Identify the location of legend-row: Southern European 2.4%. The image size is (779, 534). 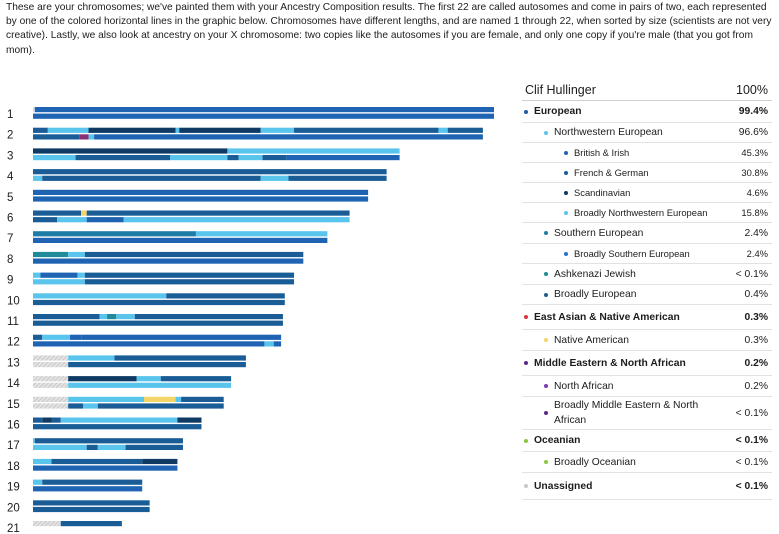
(647, 233).